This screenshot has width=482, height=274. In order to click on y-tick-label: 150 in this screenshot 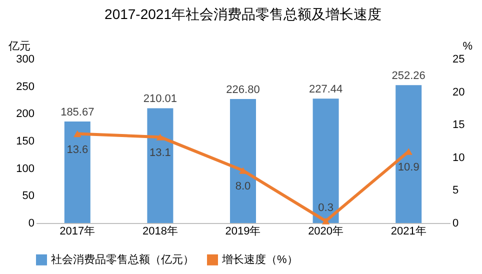, I will do `click(25, 142)`.